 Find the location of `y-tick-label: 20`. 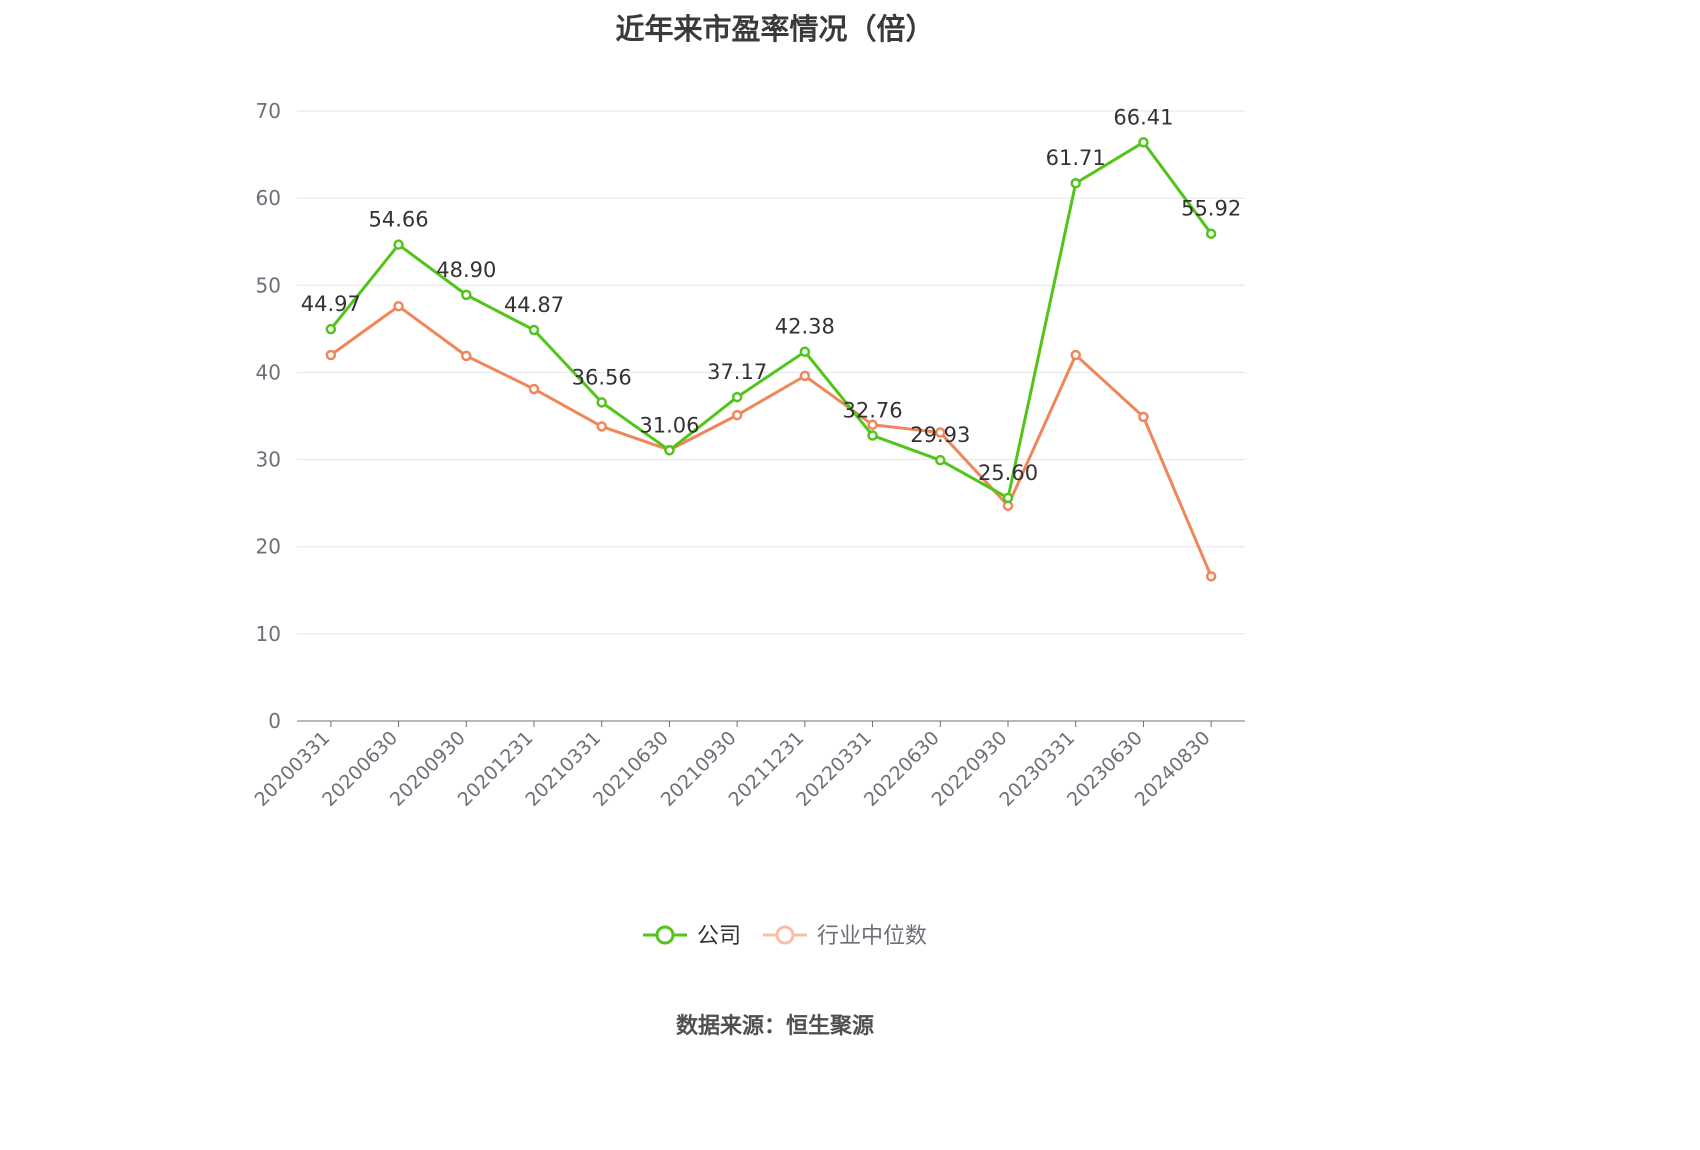

y-tick-label: 20 is located at coordinates (268, 547).